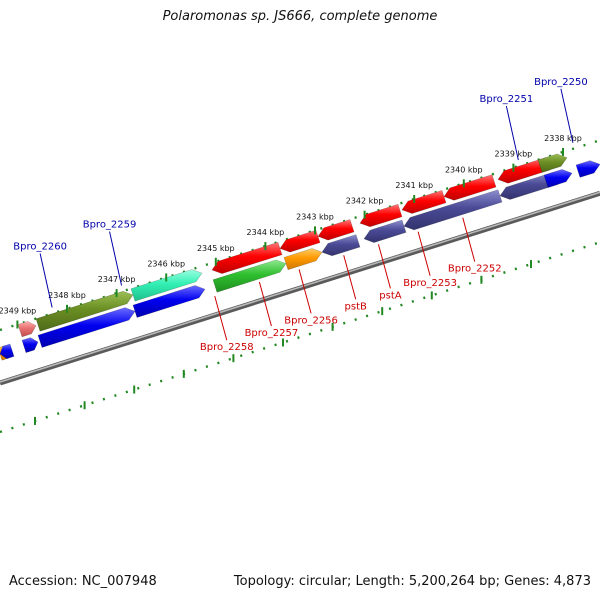 This screenshot has height=600, width=600. What do you see at coordinates (563, 138) in the screenshot?
I see `scale-tick-label: 2338 kbp` at bounding box center [563, 138].